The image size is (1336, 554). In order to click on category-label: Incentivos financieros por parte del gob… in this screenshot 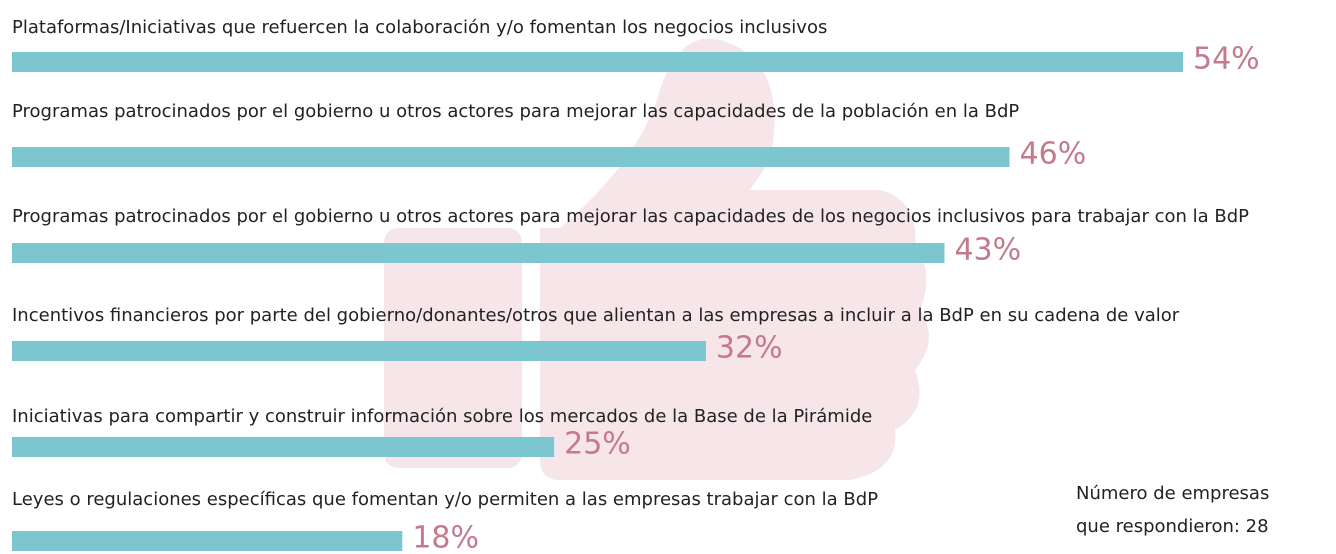, I will do `click(596, 315)`.